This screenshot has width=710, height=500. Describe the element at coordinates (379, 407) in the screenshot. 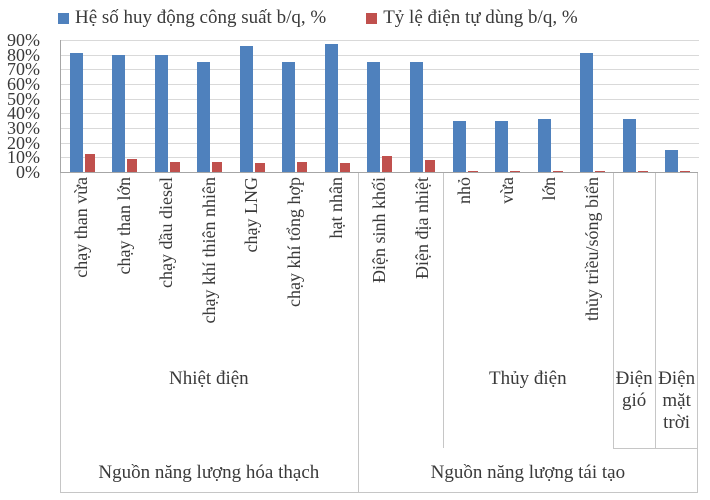

I see `group-labels-row: Nhiệt điện Thủy điện Điện gió Điện mặt trời` at that location.